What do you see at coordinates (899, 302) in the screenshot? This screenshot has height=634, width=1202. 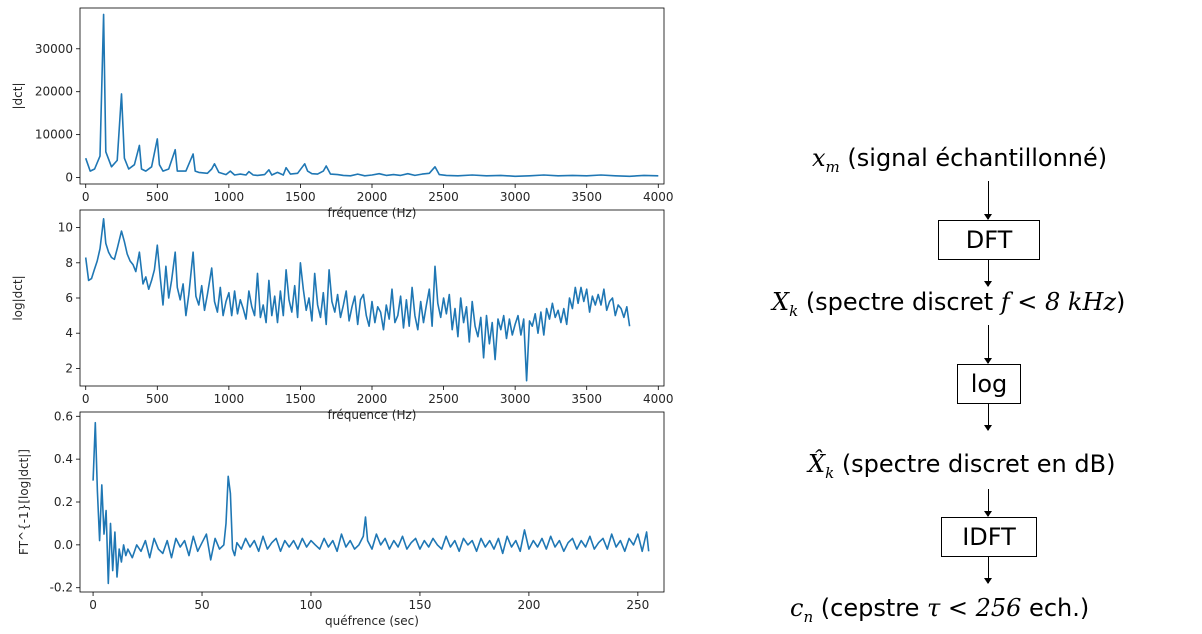 I see `step-text: (spectre discret` at bounding box center [899, 302].